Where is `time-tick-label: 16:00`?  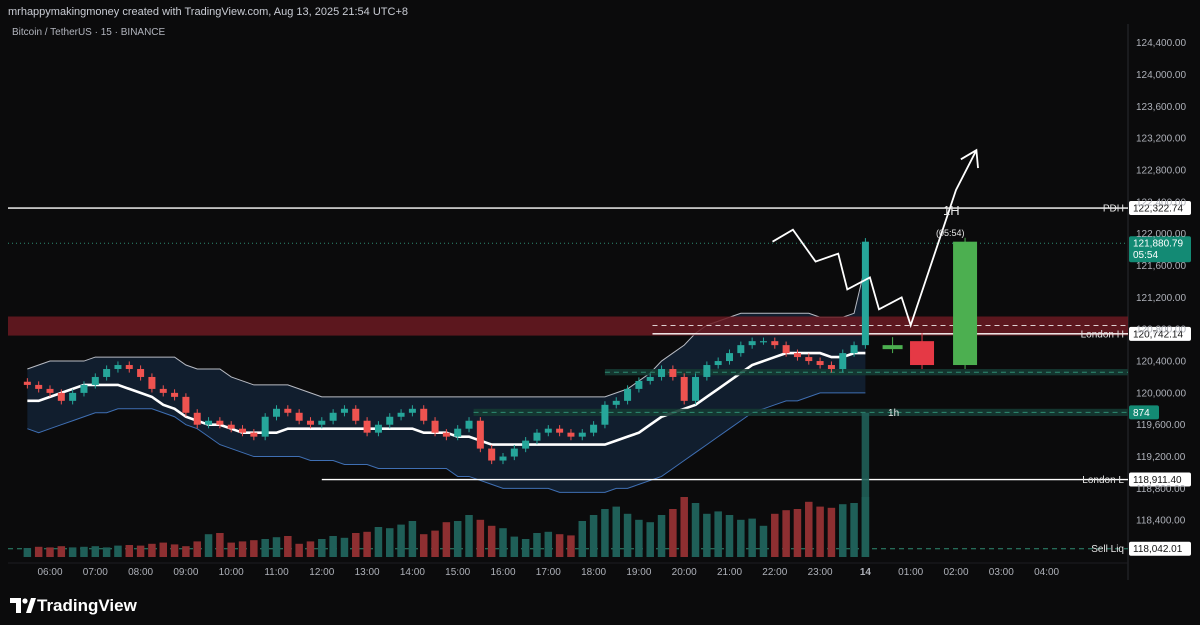
time-tick-label: 16:00 is located at coordinates (502, 572).